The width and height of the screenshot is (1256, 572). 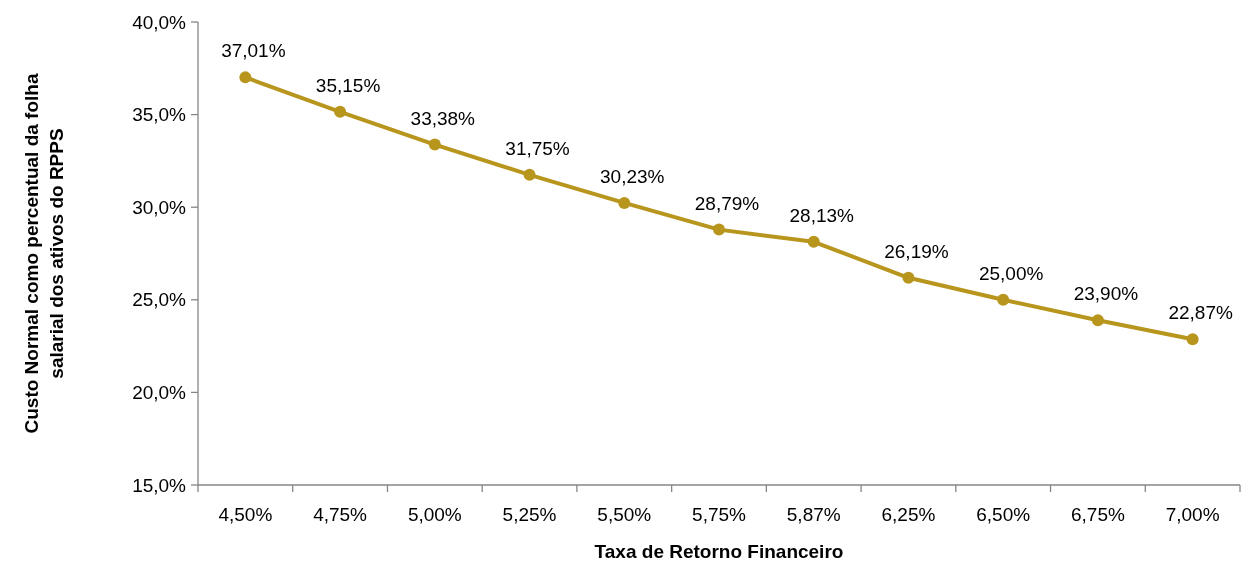 What do you see at coordinates (1097, 514) in the screenshot?
I see `x-tick-label: 6,75%` at bounding box center [1097, 514].